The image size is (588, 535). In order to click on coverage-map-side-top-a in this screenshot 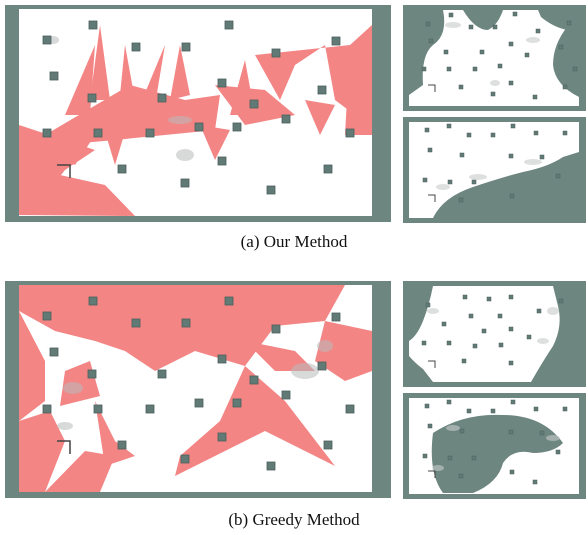, I will do `click(494, 58)`.